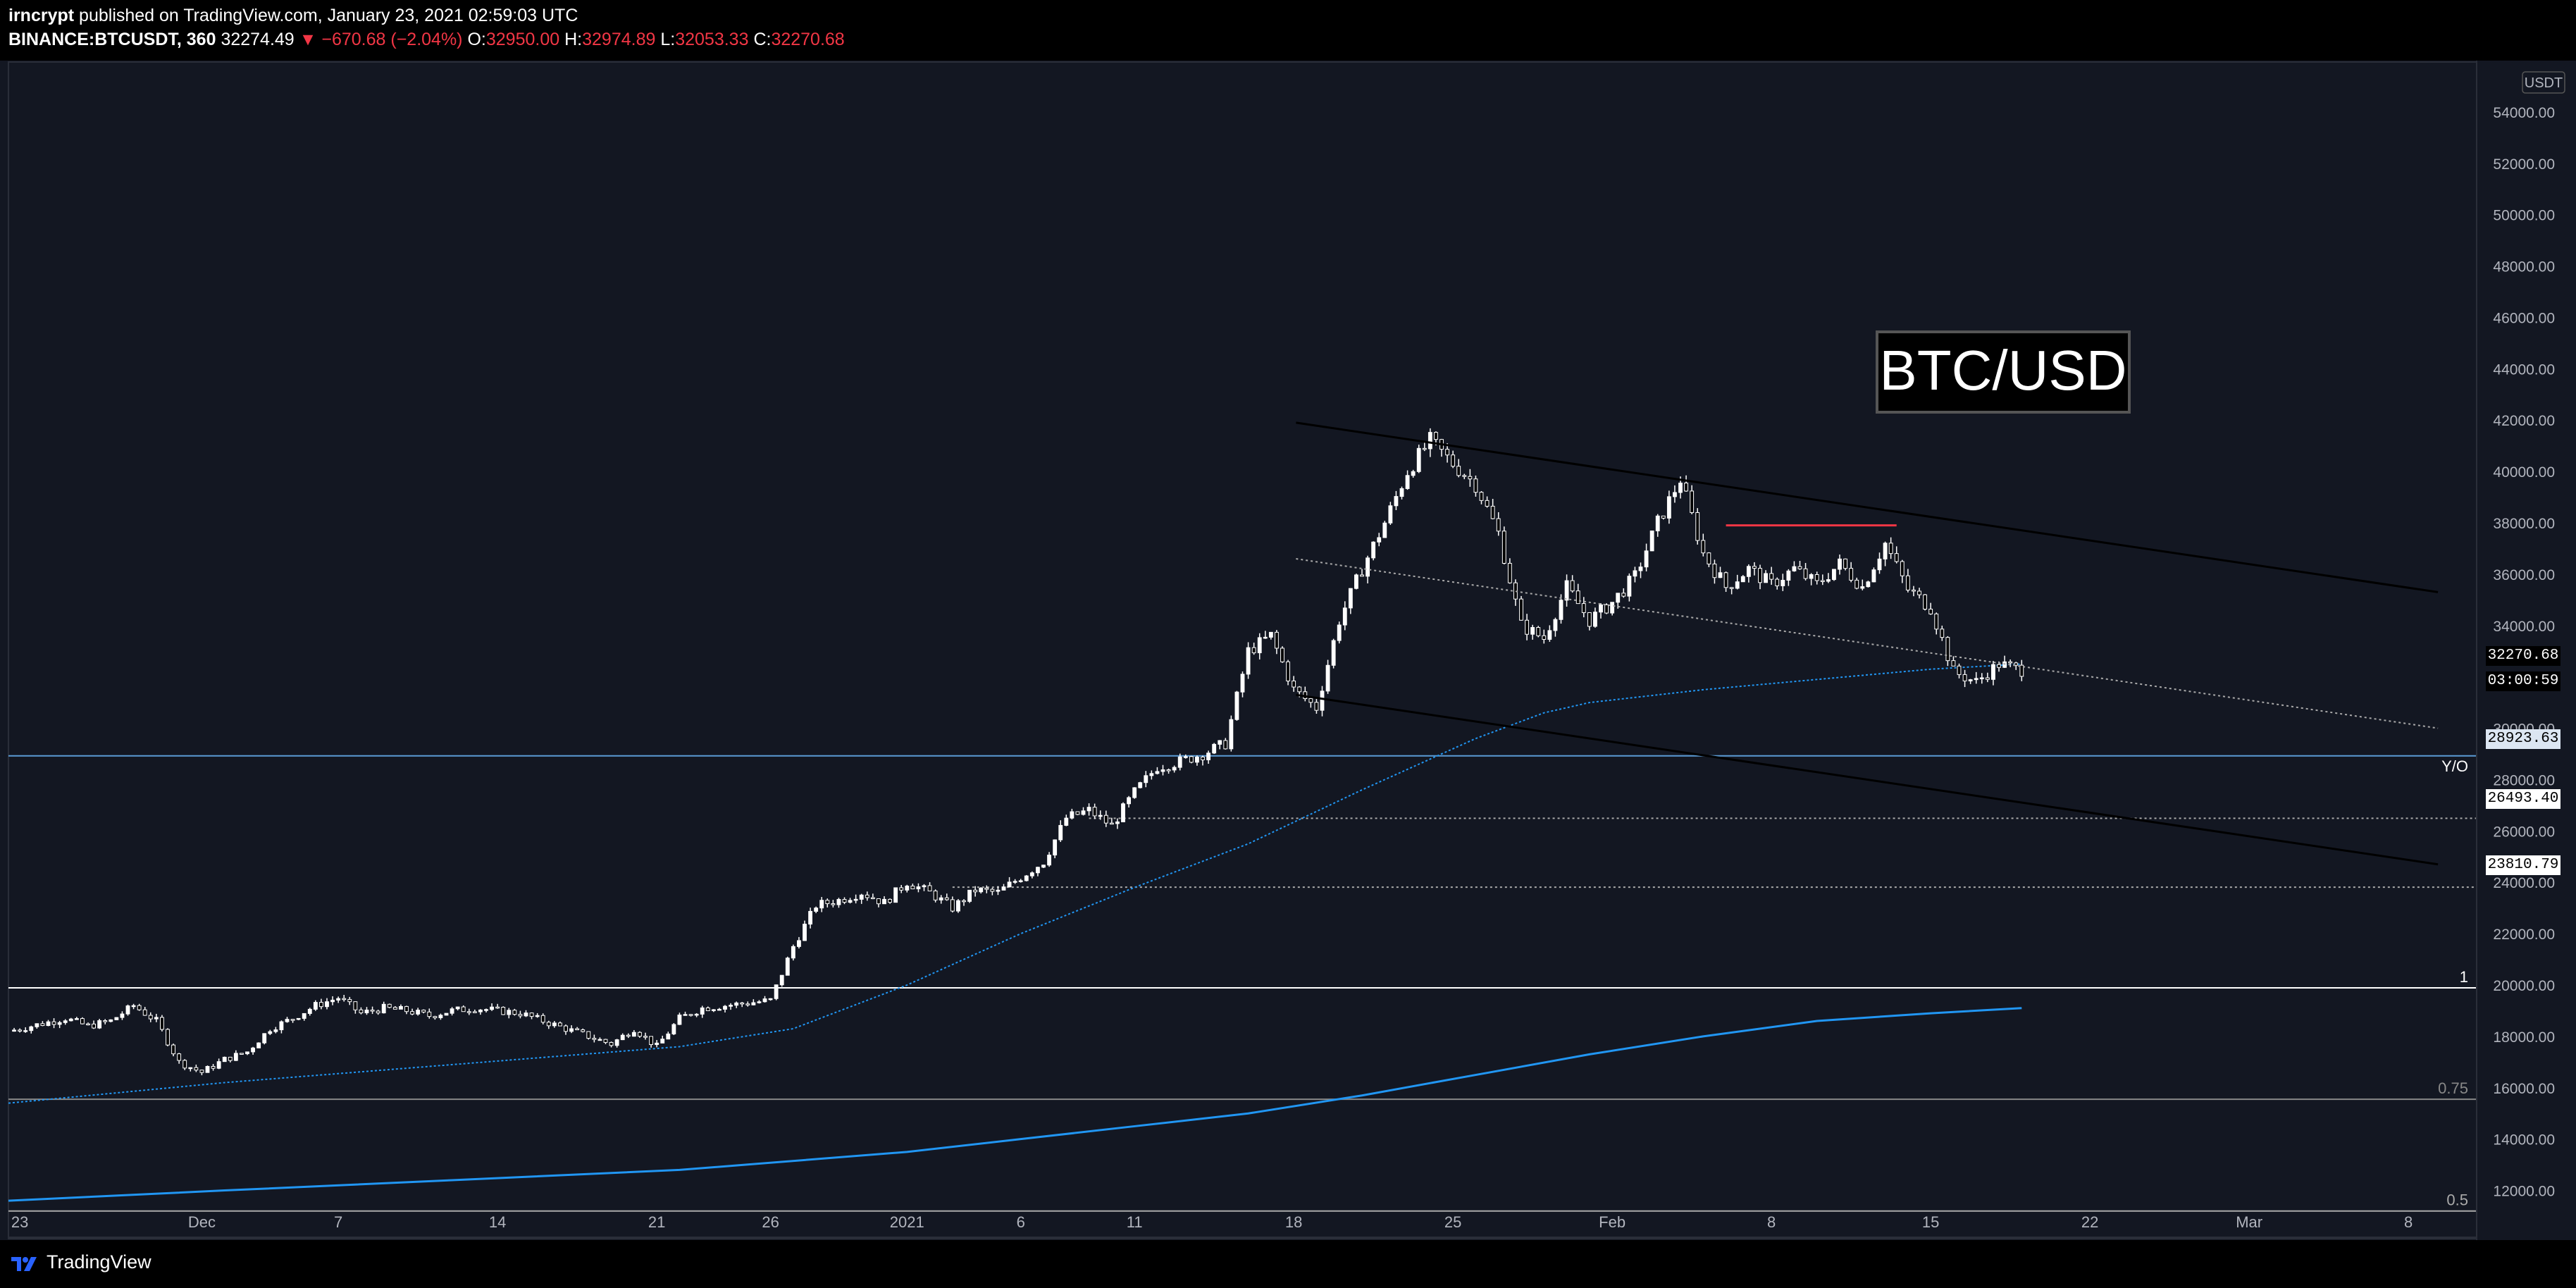  Describe the element at coordinates (41, 15) in the screenshot. I see `author-name: irncrypt` at that location.